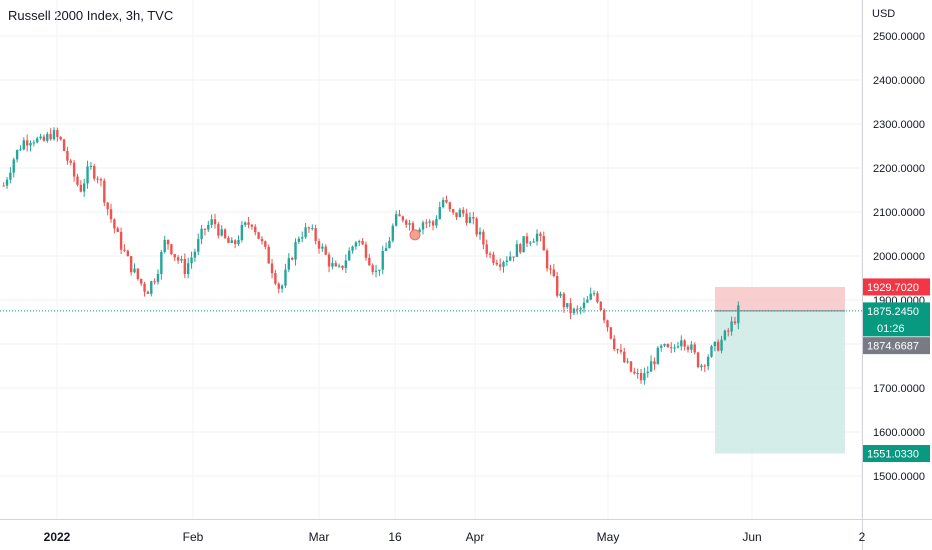  Describe the element at coordinates (891, 329) in the screenshot. I see `countdown-text: 01:26` at that location.